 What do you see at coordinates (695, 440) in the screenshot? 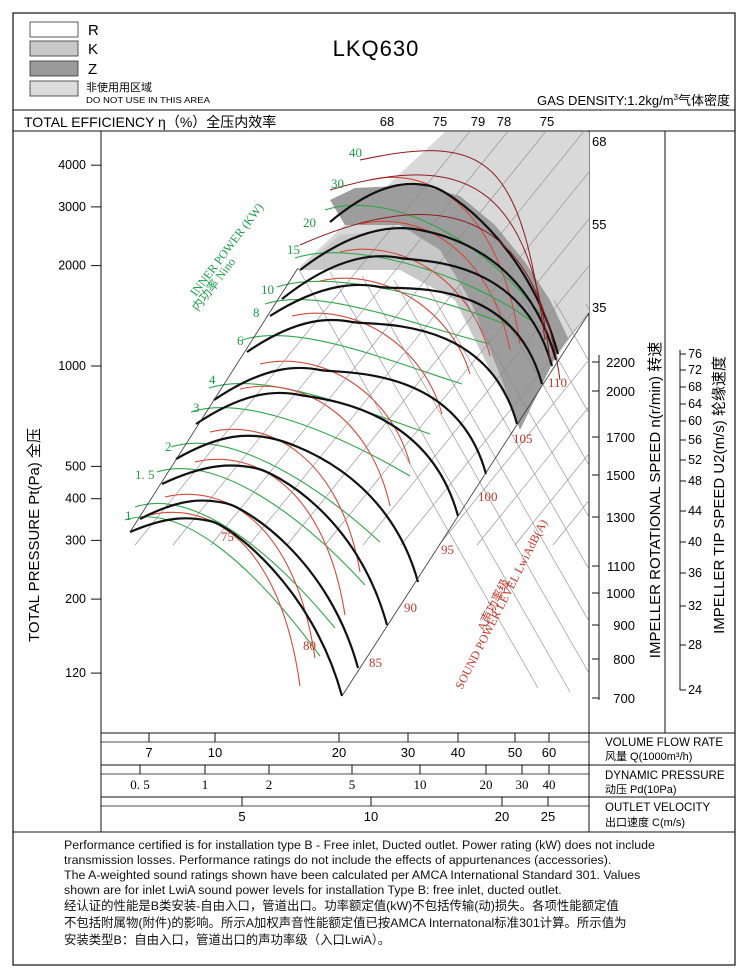
I see `tip-tick-label: 56` at bounding box center [695, 440].